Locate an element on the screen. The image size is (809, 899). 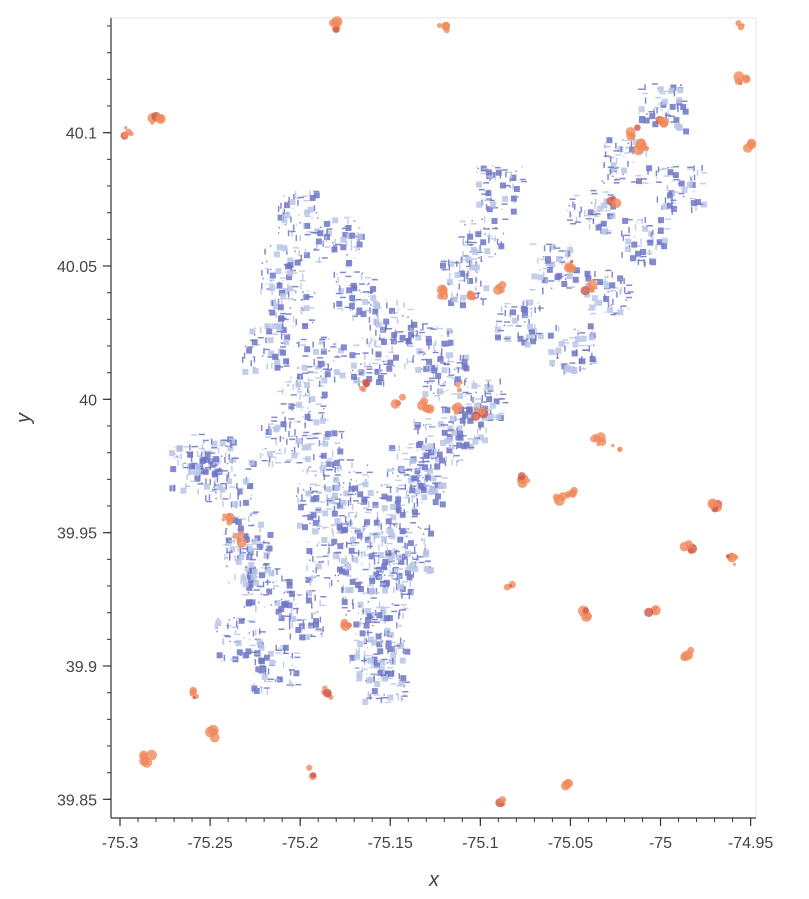
y-tick-label: 39.85 is located at coordinates (77, 800).